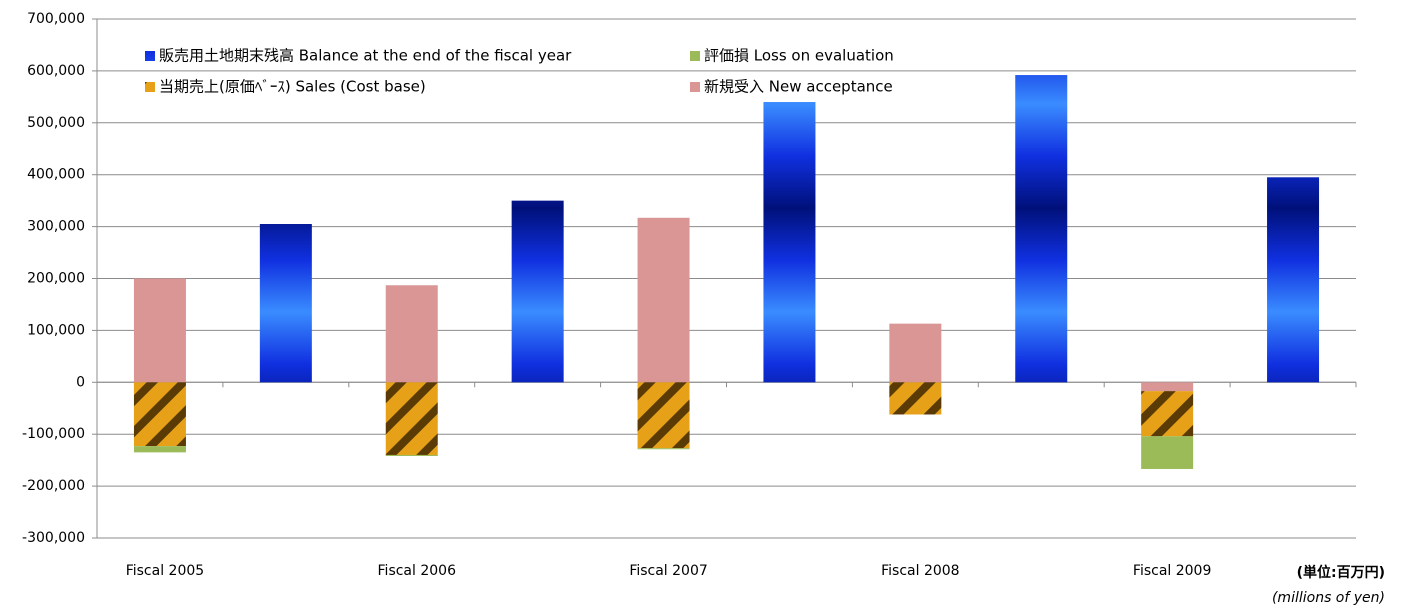  What do you see at coordinates (56, 227) in the screenshot?
I see `y-tick-label: 300,000` at bounding box center [56, 227].